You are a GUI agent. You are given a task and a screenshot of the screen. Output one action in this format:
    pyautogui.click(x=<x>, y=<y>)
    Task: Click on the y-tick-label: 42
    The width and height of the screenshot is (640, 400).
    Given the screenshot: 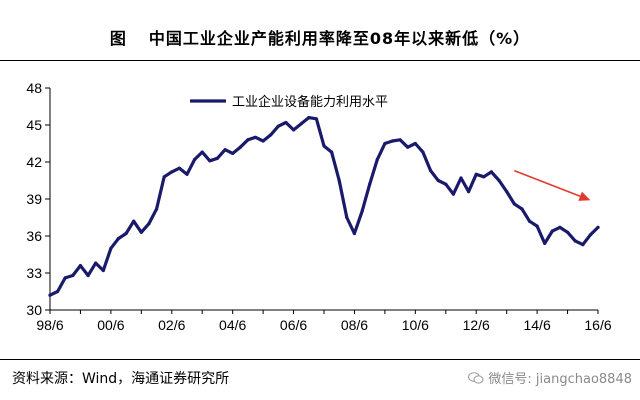 What is the action you would take?
    pyautogui.click(x=34, y=162)
    